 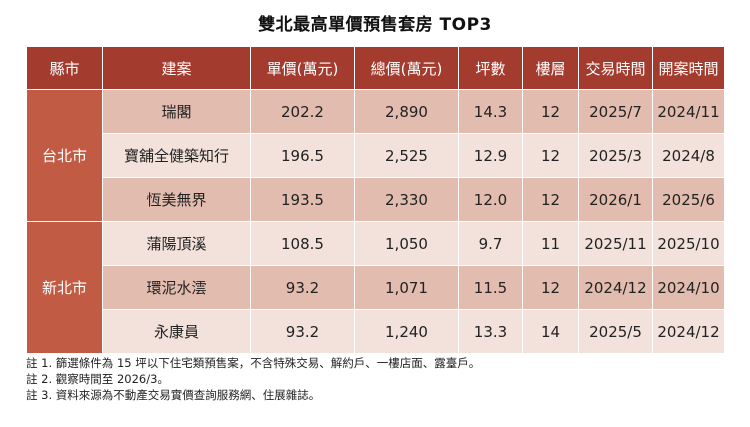 What do you see at coordinates (550, 243) in the screenshot?
I see `floor: 11` at bounding box center [550, 243].